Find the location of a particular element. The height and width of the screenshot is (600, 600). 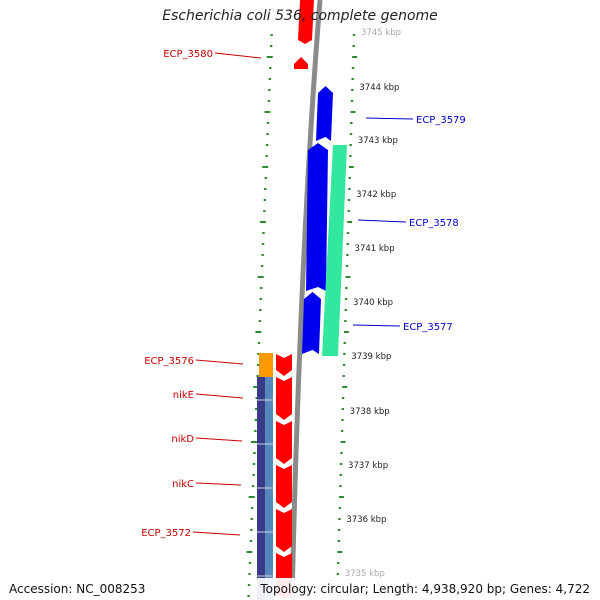

gene-label-forward: ECP_3578 is located at coordinates (434, 223).